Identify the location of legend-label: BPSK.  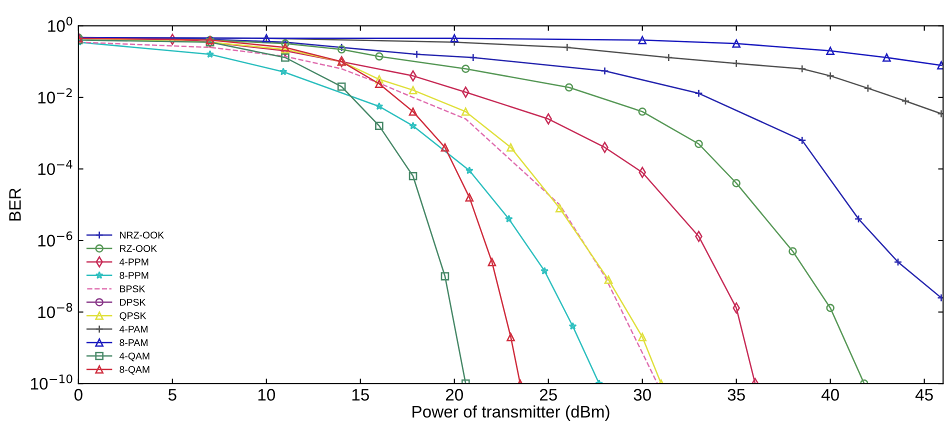
(133, 288).